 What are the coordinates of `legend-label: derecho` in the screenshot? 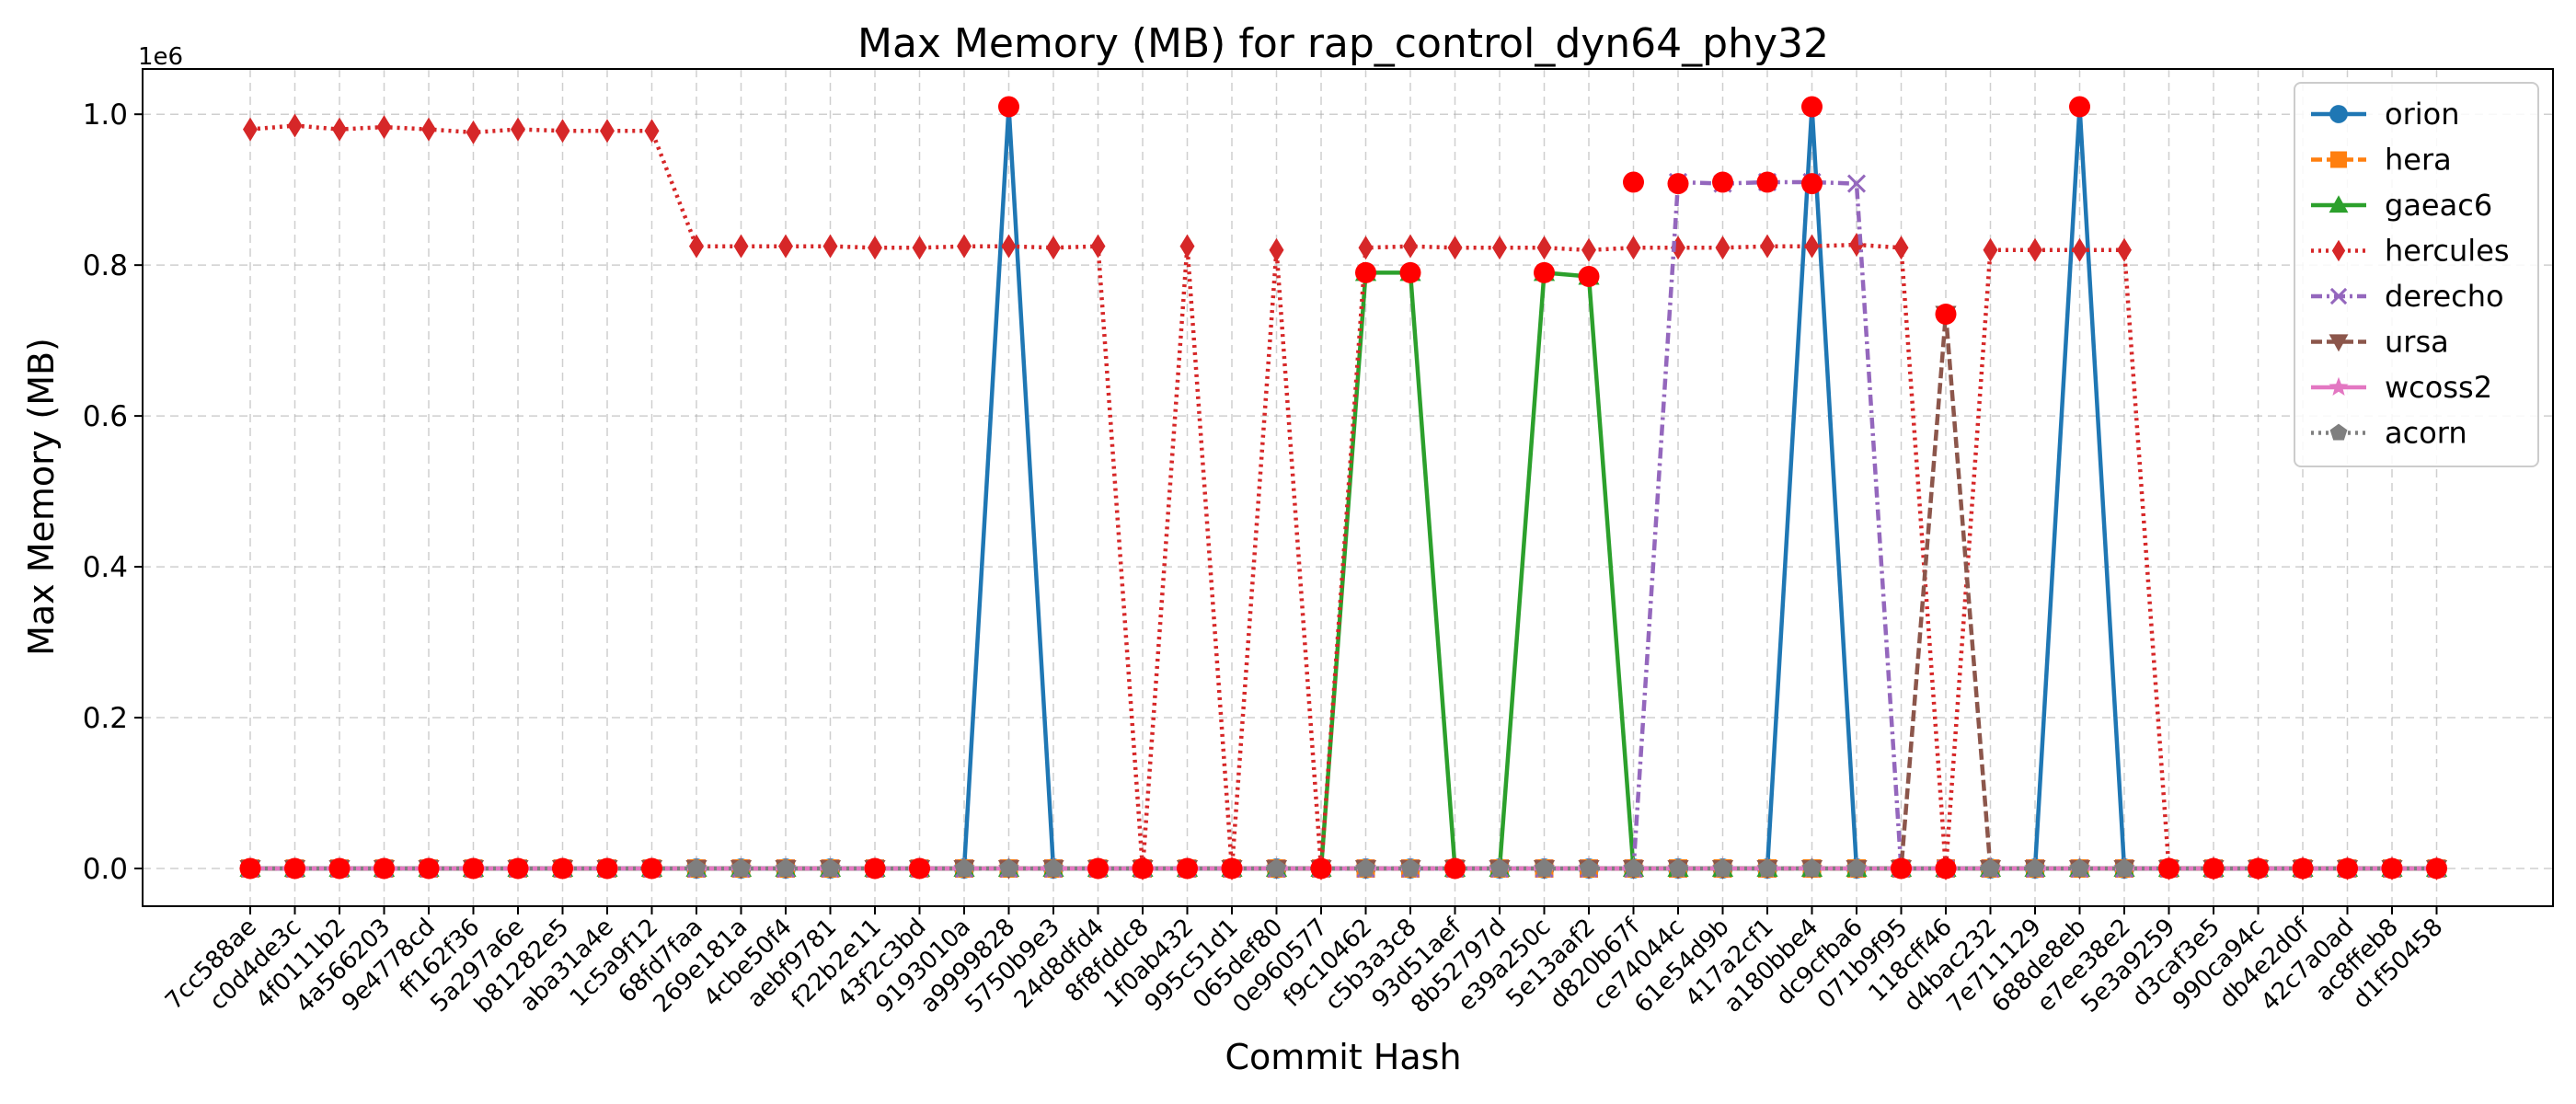 It's located at (2444, 296).